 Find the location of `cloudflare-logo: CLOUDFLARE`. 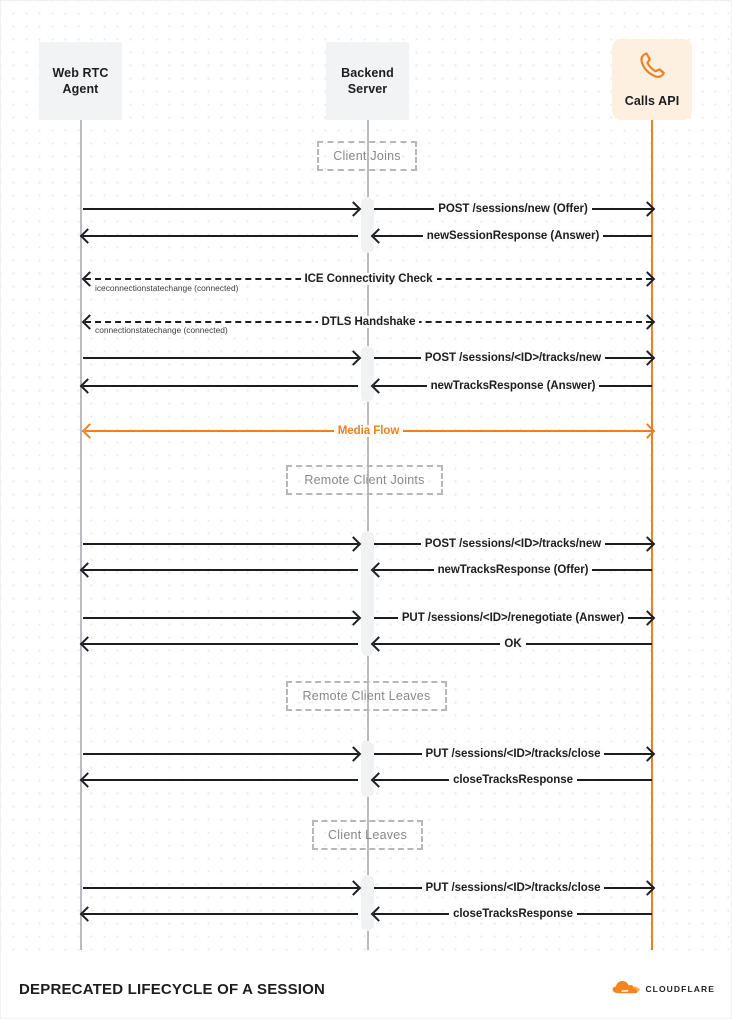

cloudflare-logo: CLOUDFLARE is located at coordinates (663, 989).